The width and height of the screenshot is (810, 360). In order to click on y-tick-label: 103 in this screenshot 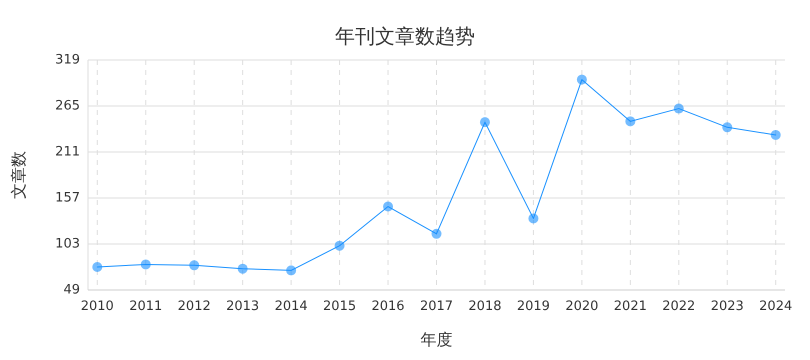, I will do `click(67, 244)`.